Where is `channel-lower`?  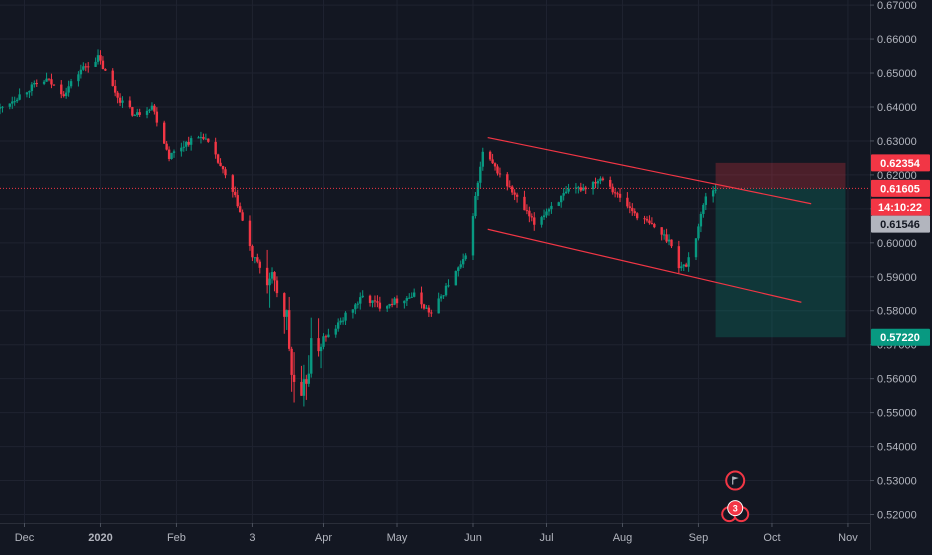 channel-lower is located at coordinates (644, 265).